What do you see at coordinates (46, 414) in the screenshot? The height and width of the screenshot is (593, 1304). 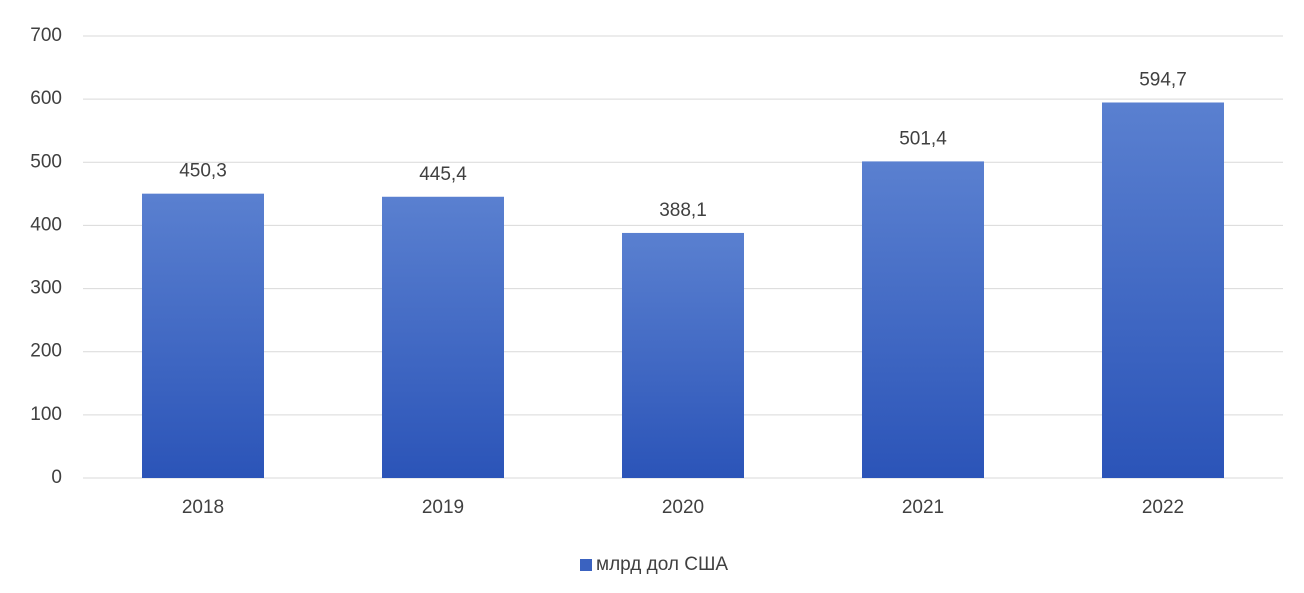 I see `y-tick-label: 100` at bounding box center [46, 414].